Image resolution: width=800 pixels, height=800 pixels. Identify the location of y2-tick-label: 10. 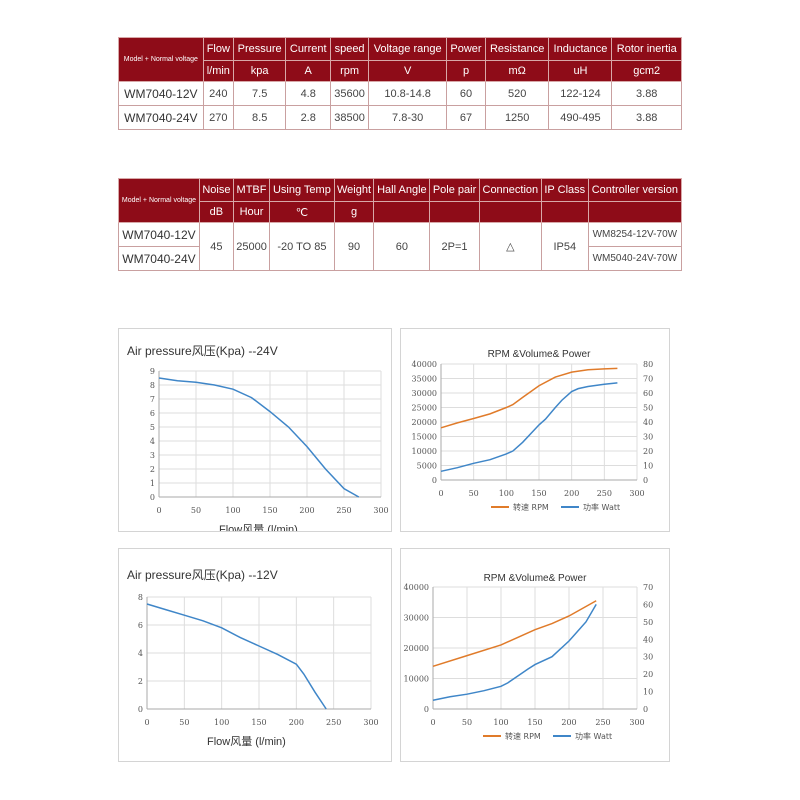
(648, 466).